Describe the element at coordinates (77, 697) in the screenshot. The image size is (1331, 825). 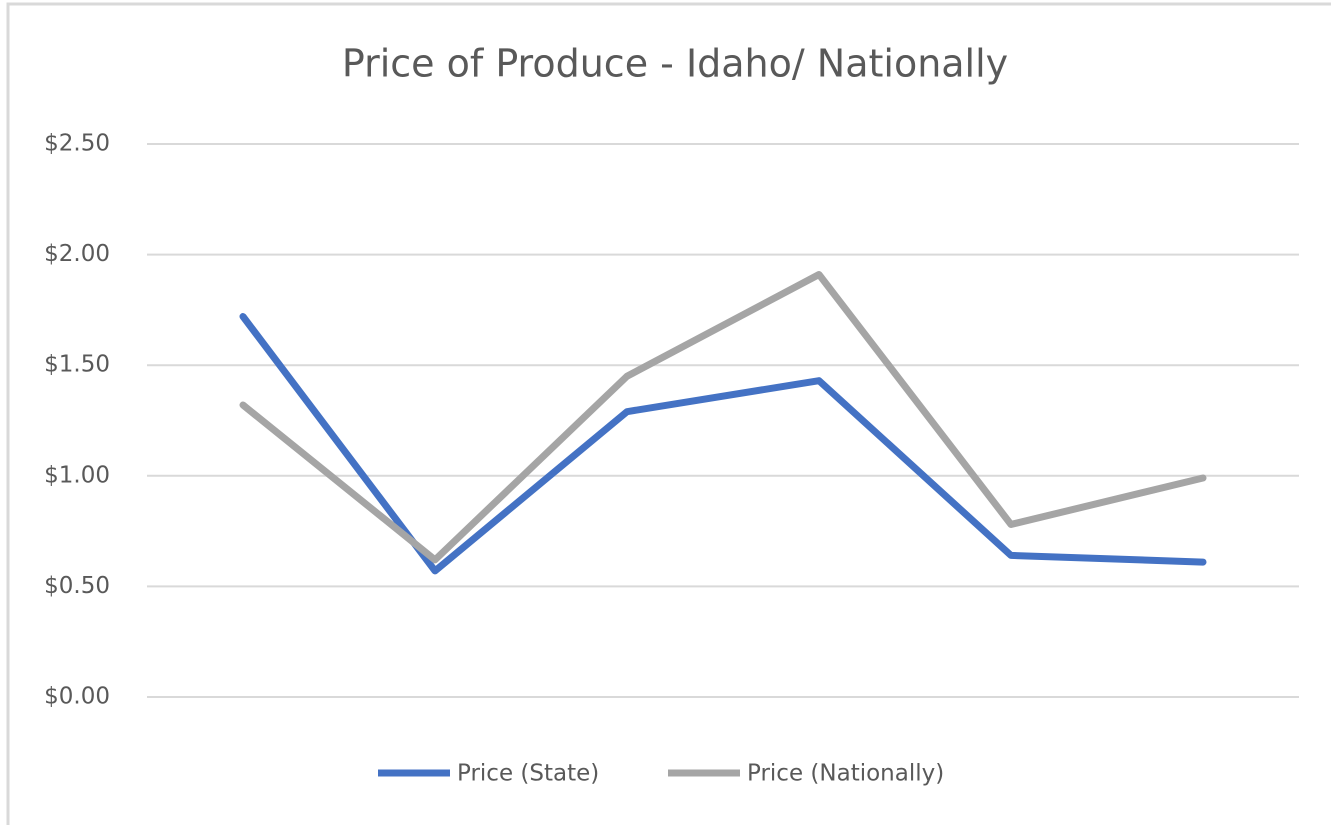
I see `y-tick-label: $0.00` at that location.